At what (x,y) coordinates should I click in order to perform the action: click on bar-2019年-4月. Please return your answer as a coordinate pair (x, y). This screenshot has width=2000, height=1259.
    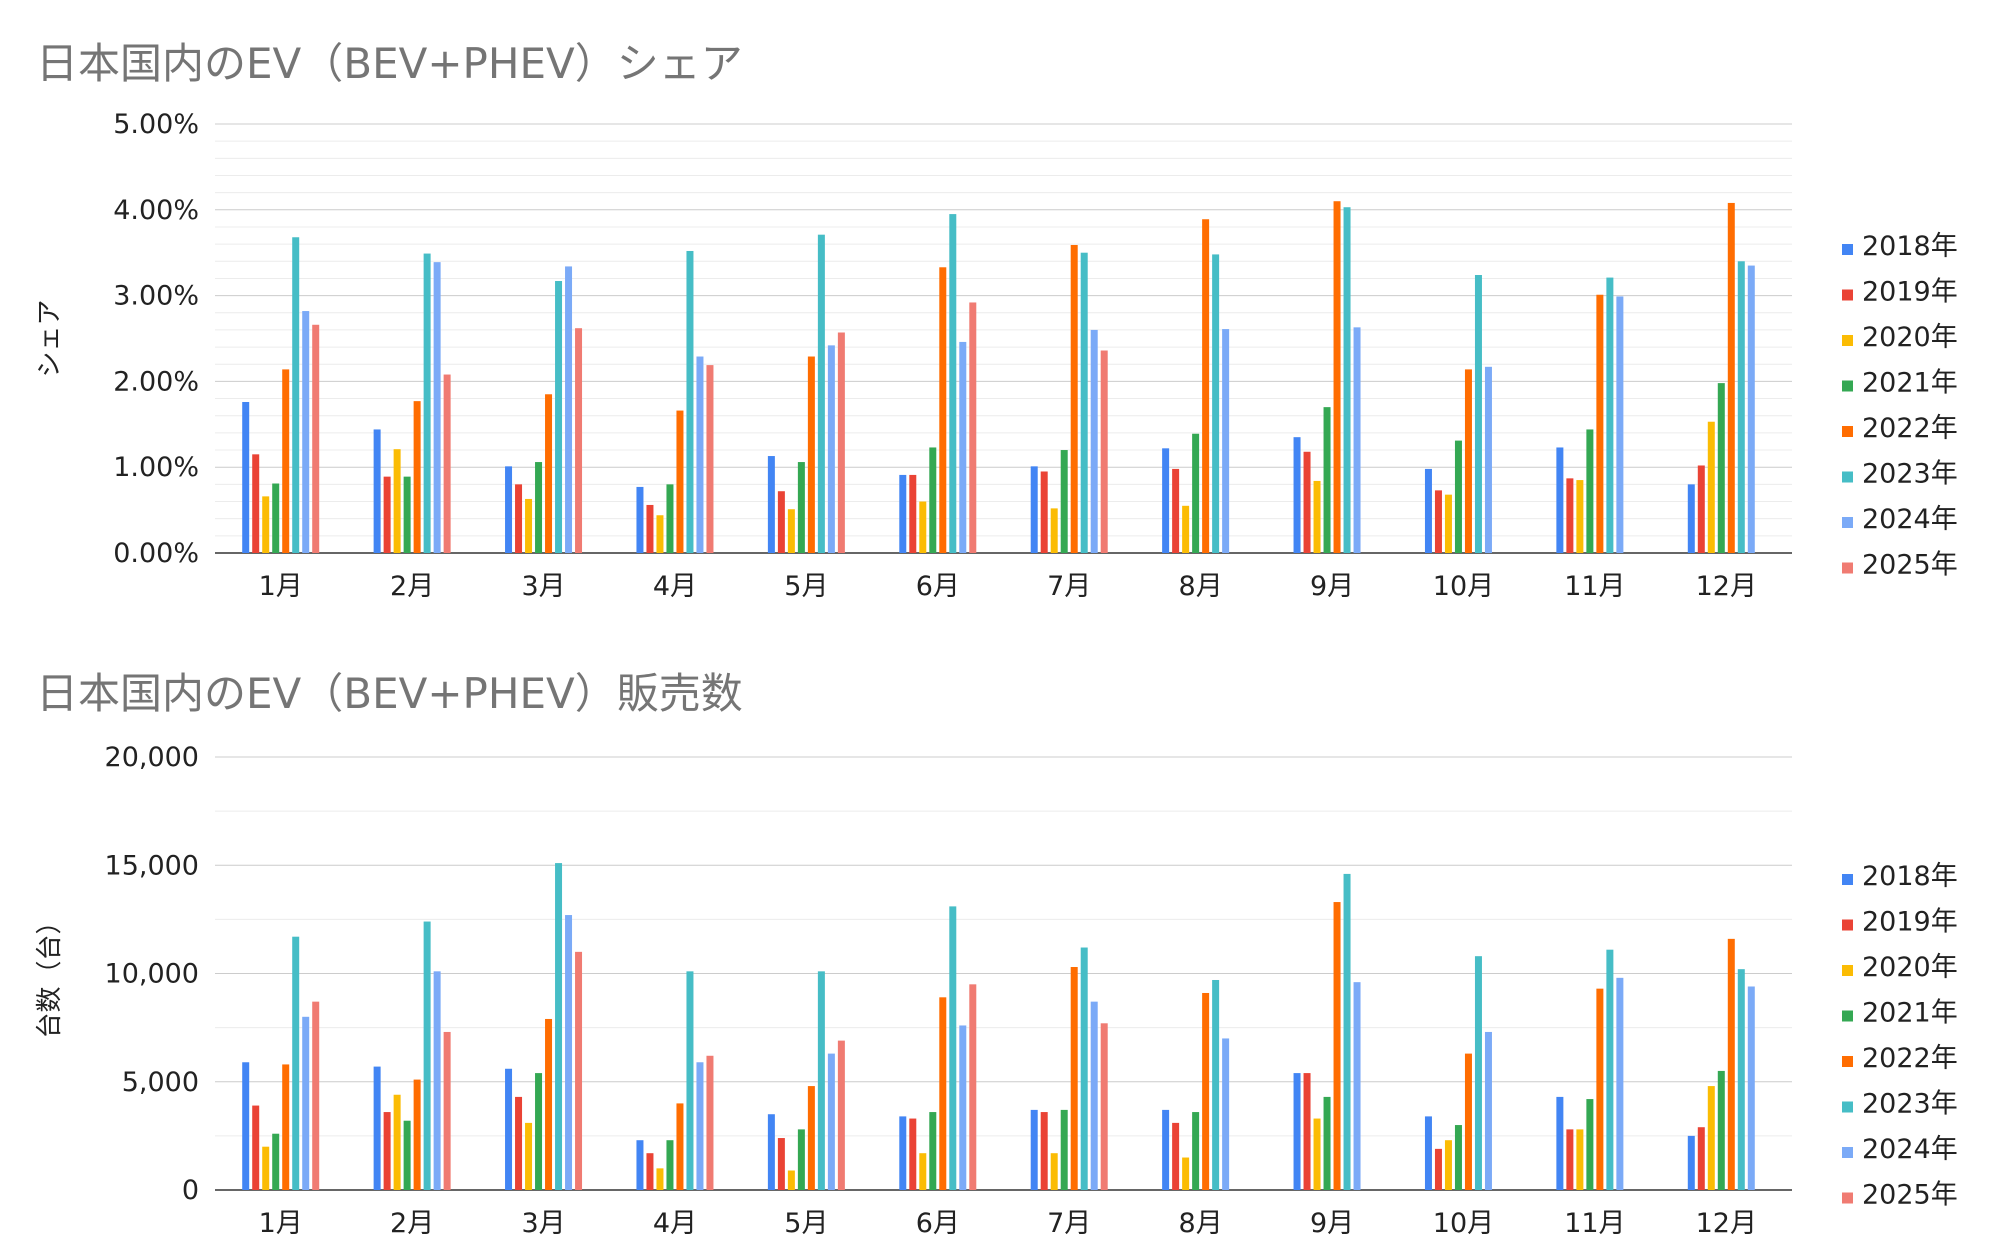
    Looking at the image, I should click on (650, 528).